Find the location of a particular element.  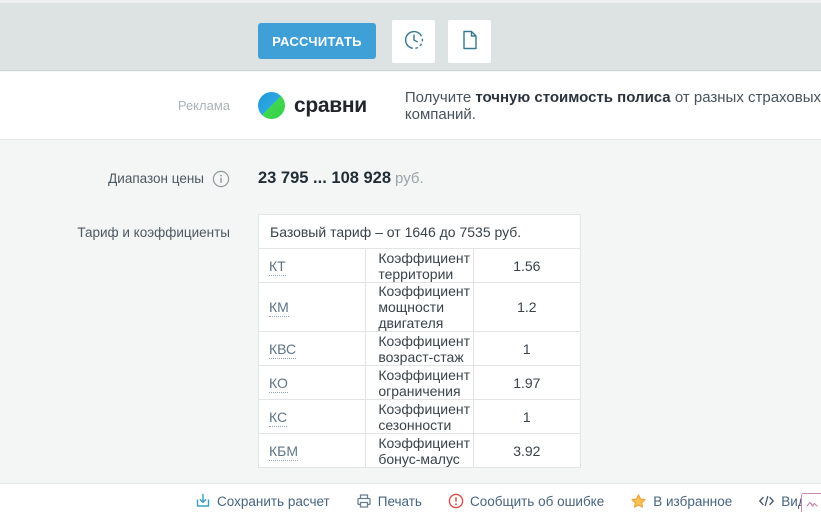

sravni-logo-icon is located at coordinates (271, 105).